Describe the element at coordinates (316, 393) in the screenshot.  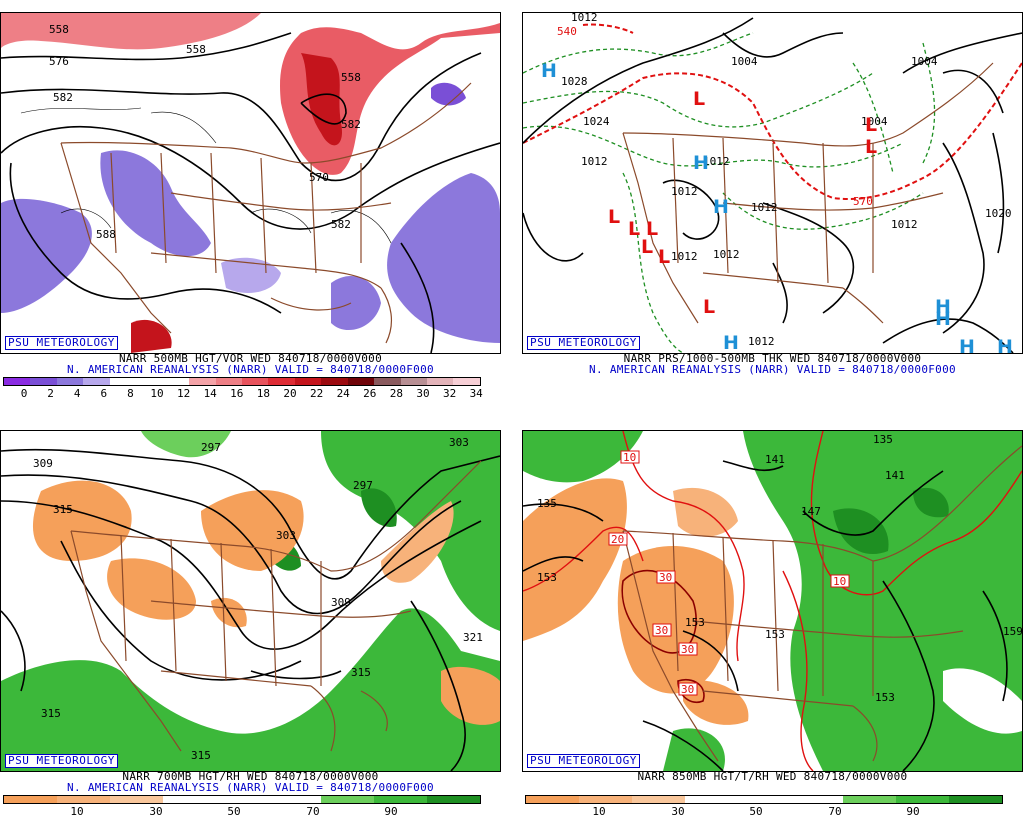
I see `colorbar-tick-label: 22` at that location.